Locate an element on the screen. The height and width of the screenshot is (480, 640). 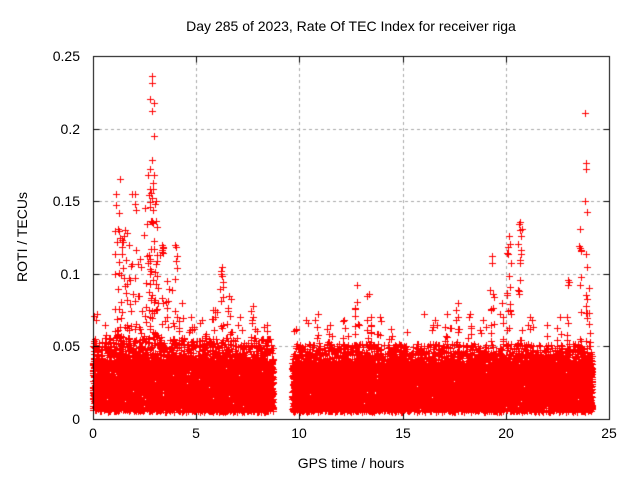
x-tick-label: 10 is located at coordinates (299, 433).